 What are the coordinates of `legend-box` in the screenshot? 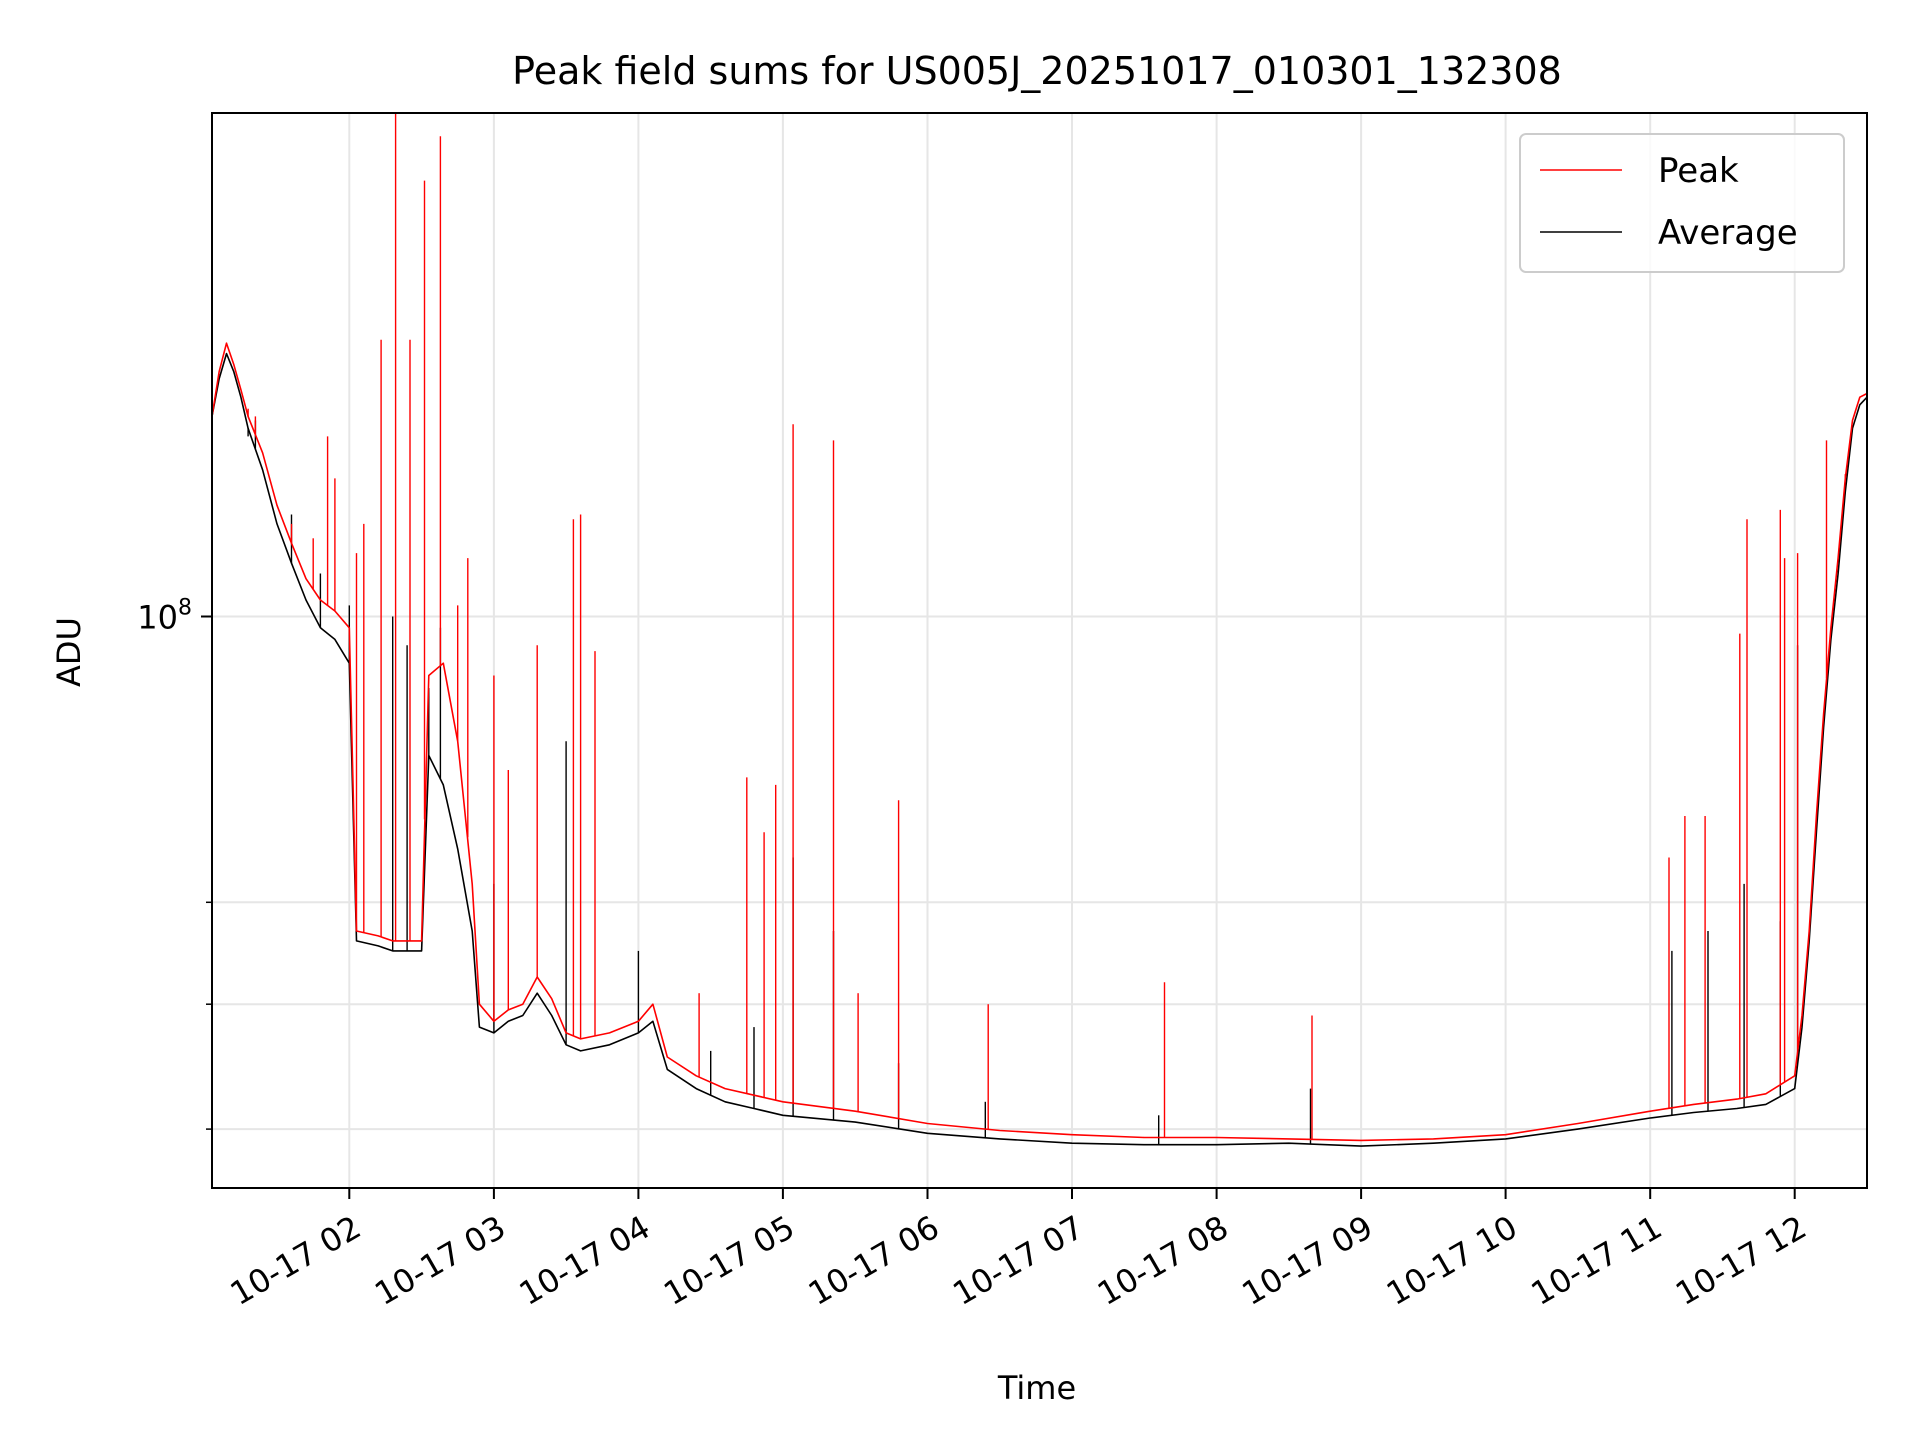 It's located at (1682, 203).